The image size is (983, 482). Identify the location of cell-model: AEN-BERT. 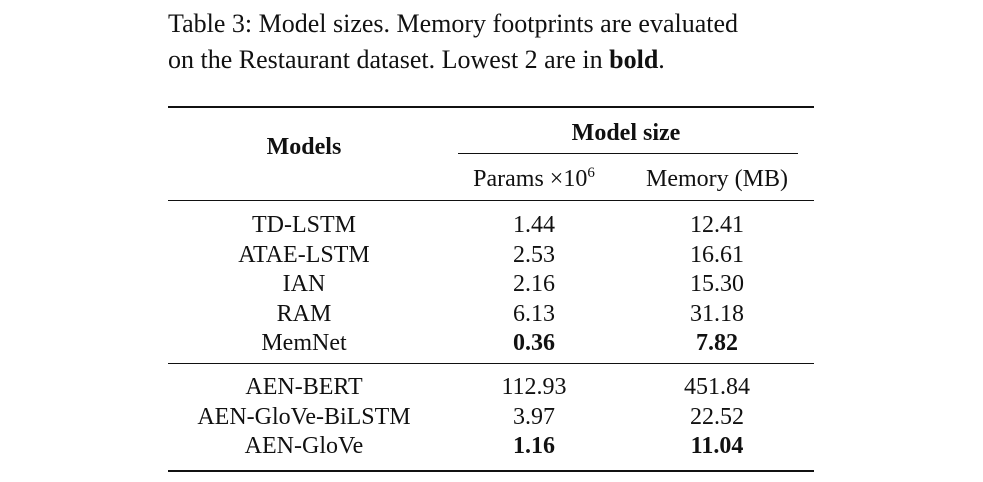
(304, 387).